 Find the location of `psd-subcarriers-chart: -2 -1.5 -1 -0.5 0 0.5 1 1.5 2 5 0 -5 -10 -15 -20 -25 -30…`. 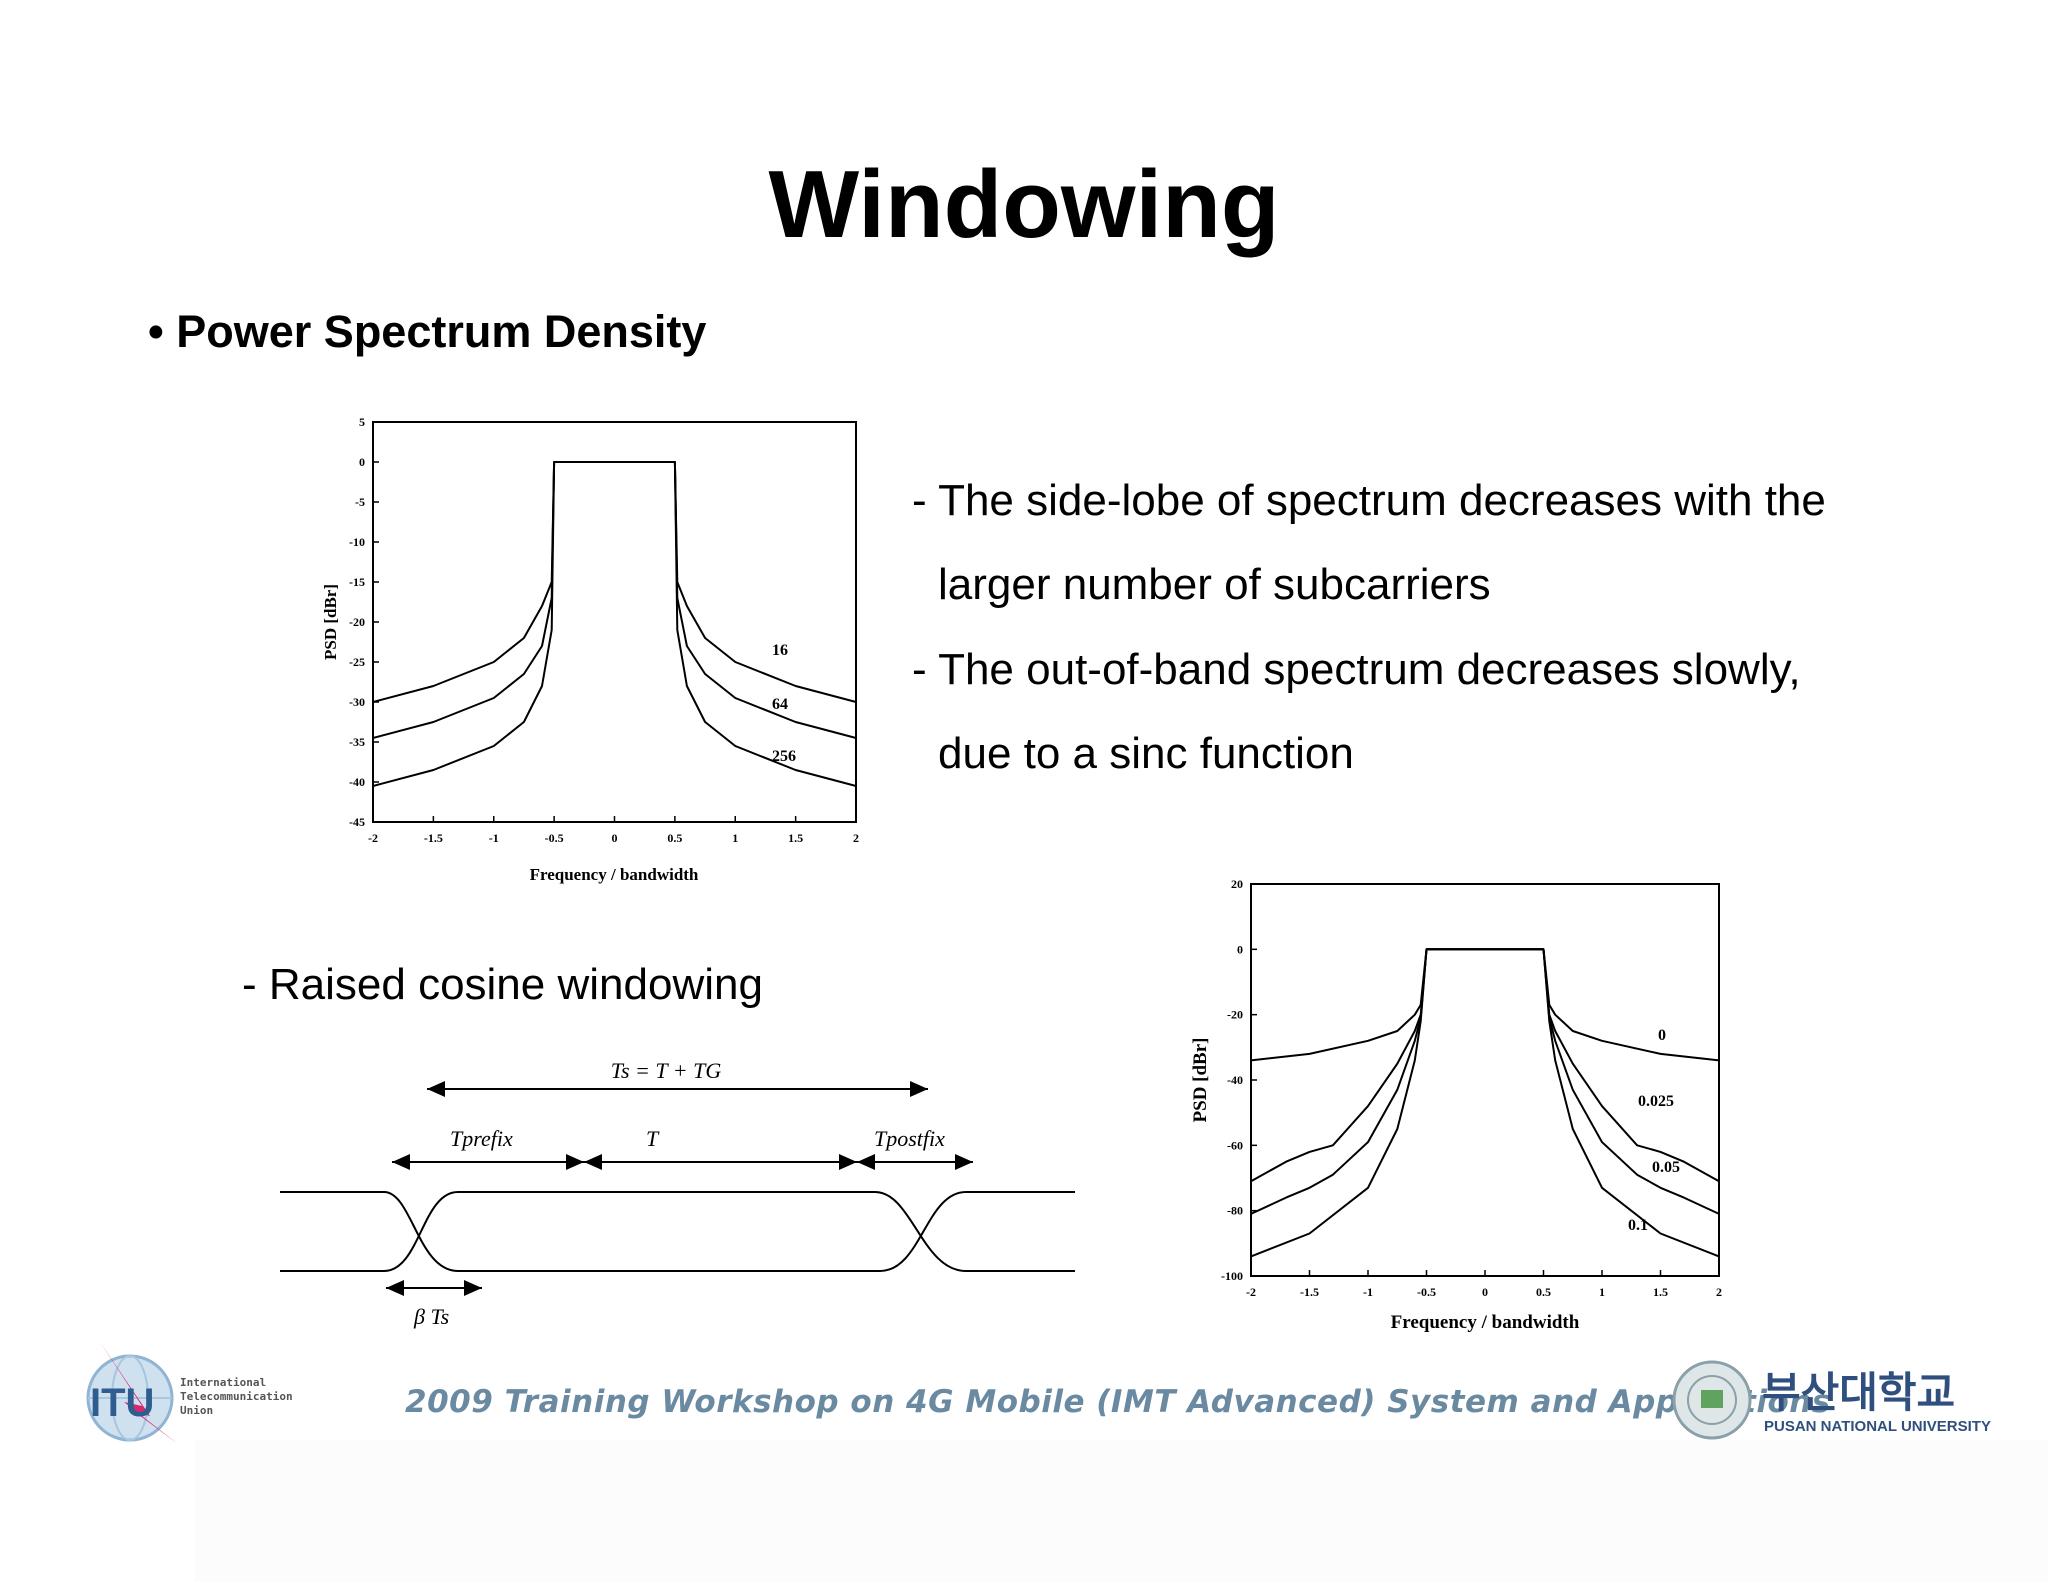

psd-subcarriers-chart: -2 -1.5 -1 -0.5 0 0.5 1 1.5 2 5 0 -5 -10 -15 -20 -25 -30… is located at coordinates (590, 649).